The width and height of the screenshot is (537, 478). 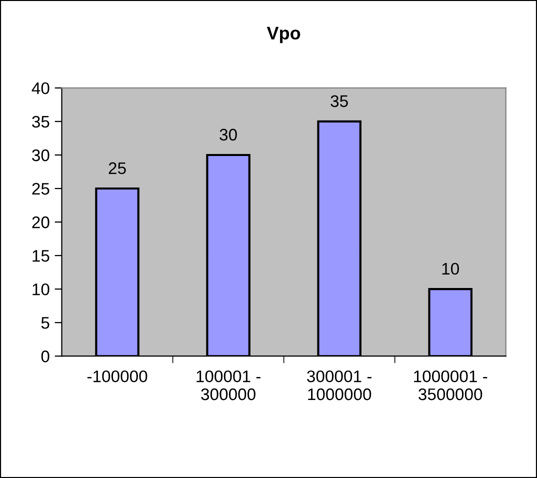 I want to click on y-tick-label: 35, so click(x=41, y=122).